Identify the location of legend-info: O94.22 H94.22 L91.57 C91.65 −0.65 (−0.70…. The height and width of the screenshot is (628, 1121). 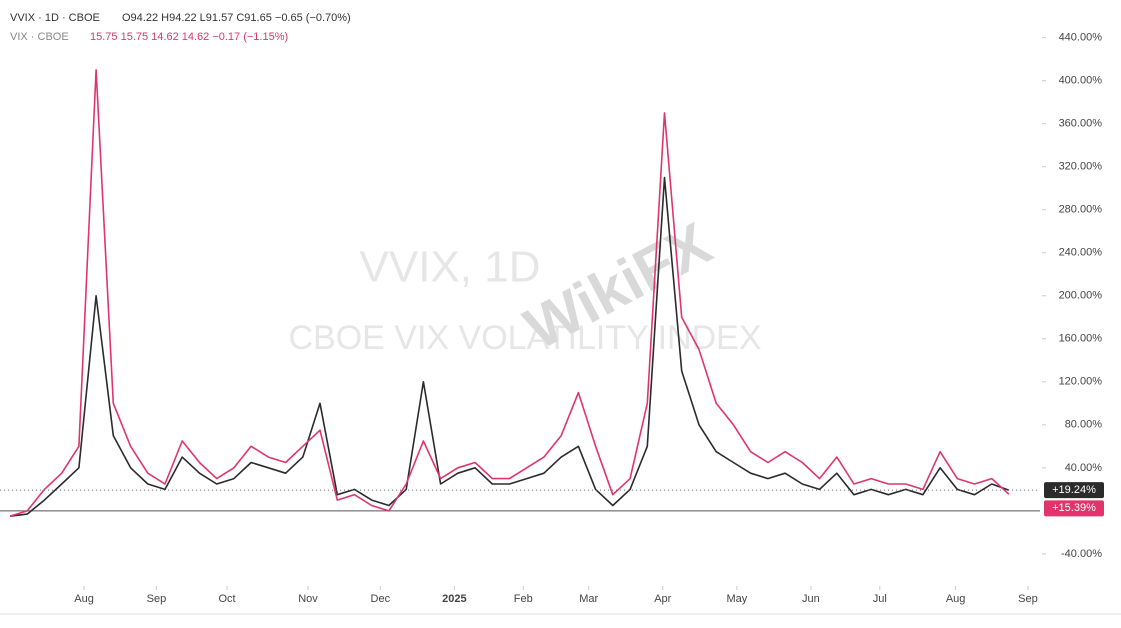
(236, 18).